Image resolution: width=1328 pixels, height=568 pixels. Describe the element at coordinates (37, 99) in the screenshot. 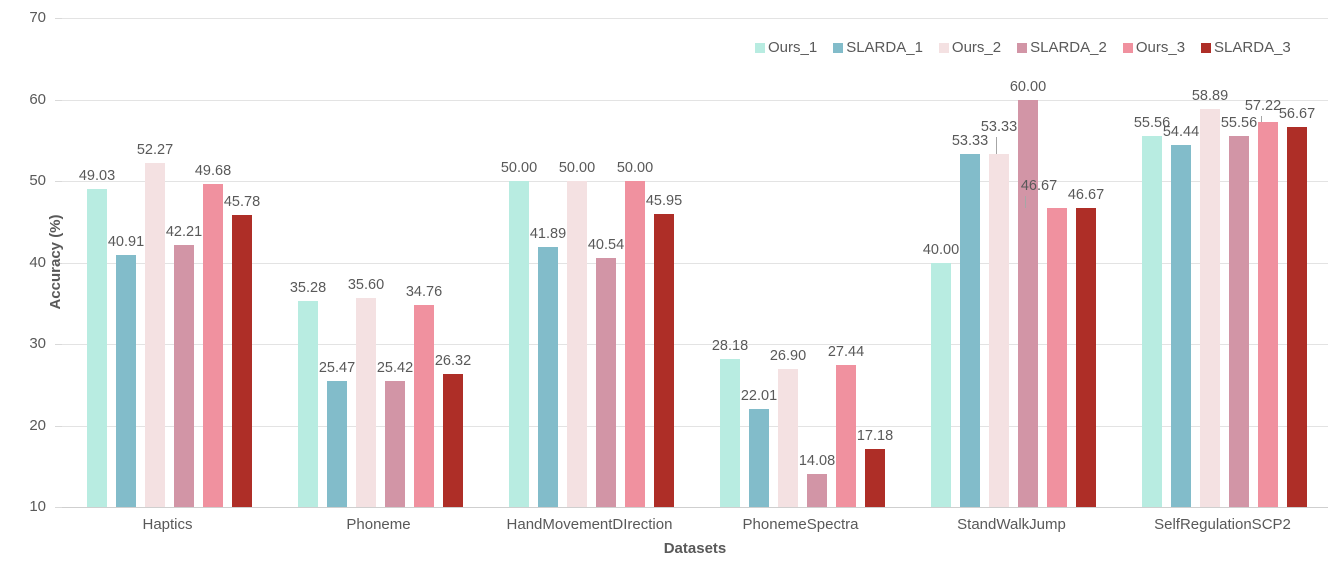

I see `y-tick-label: 60` at that location.